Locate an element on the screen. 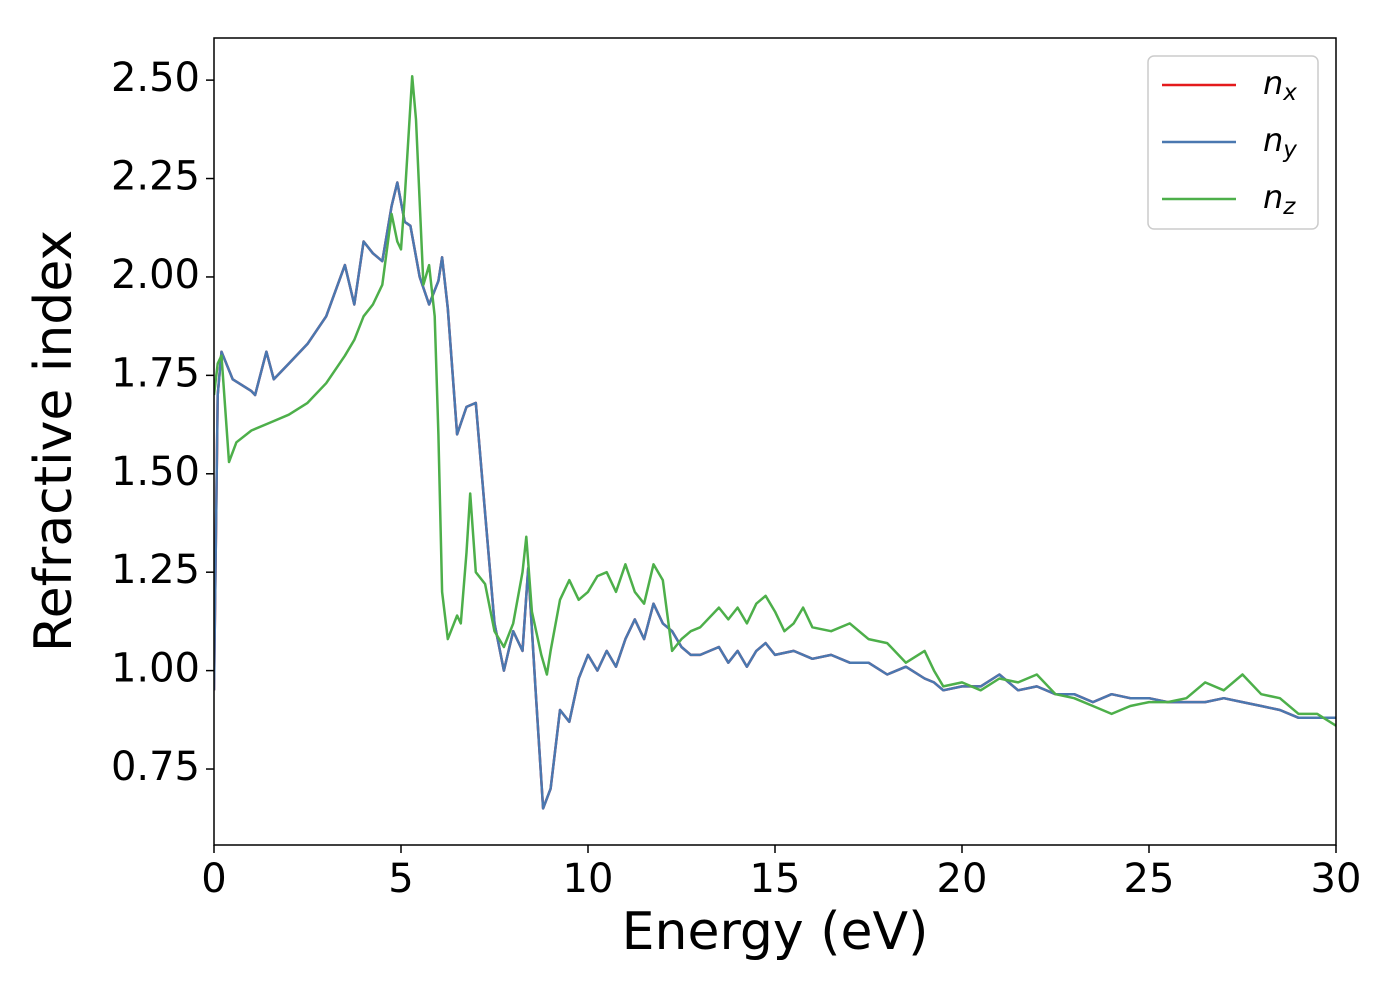  legend-label: nz is located at coordinates (1279, 199).